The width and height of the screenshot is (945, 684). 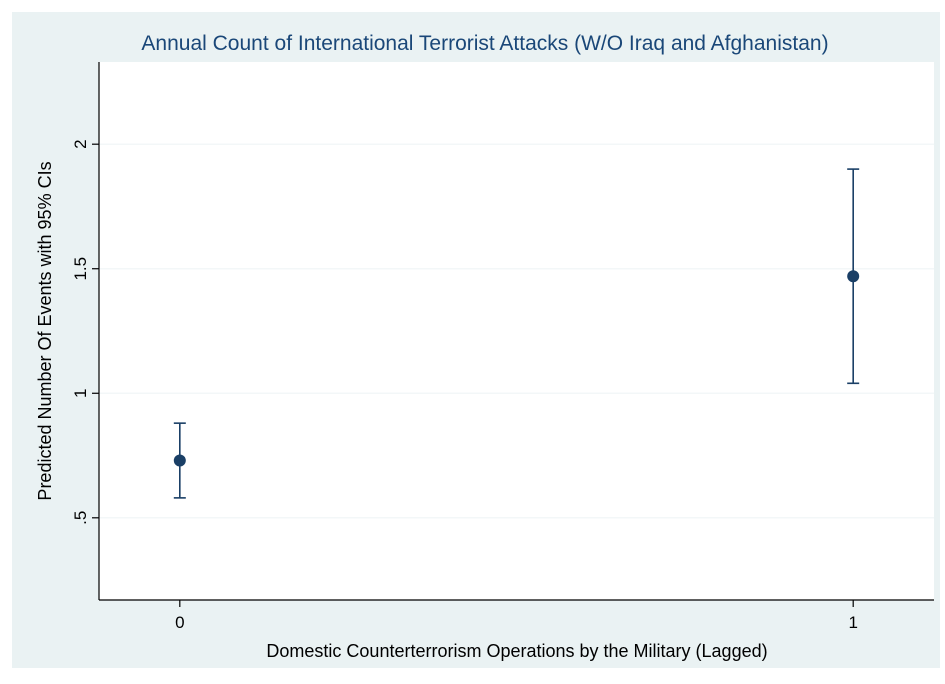 What do you see at coordinates (179, 622) in the screenshot?
I see `x-tick-label: 0` at bounding box center [179, 622].